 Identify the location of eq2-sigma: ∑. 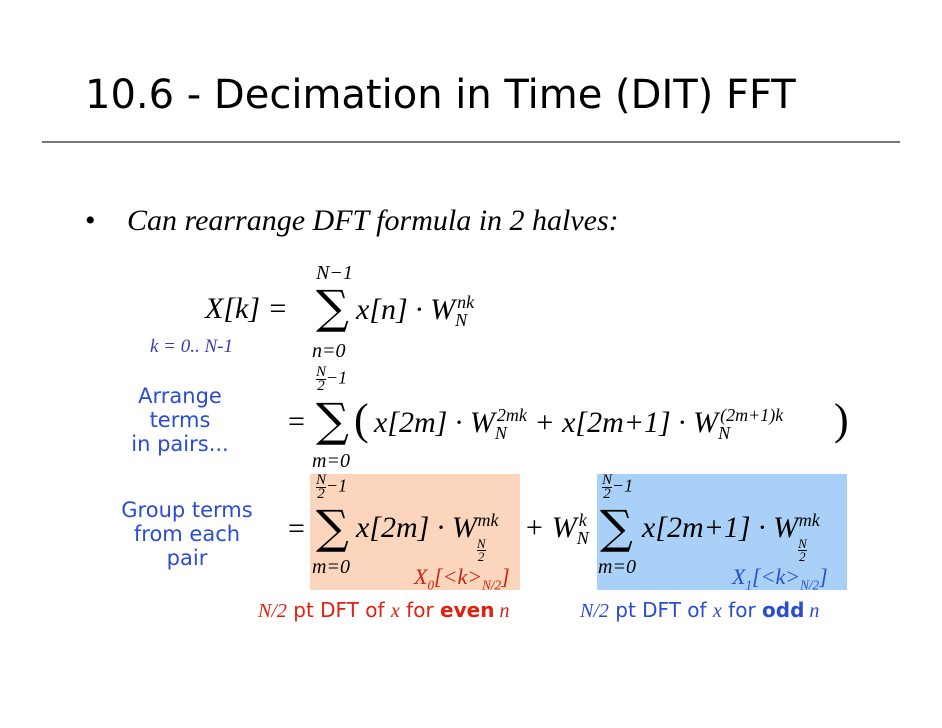
(332, 420).